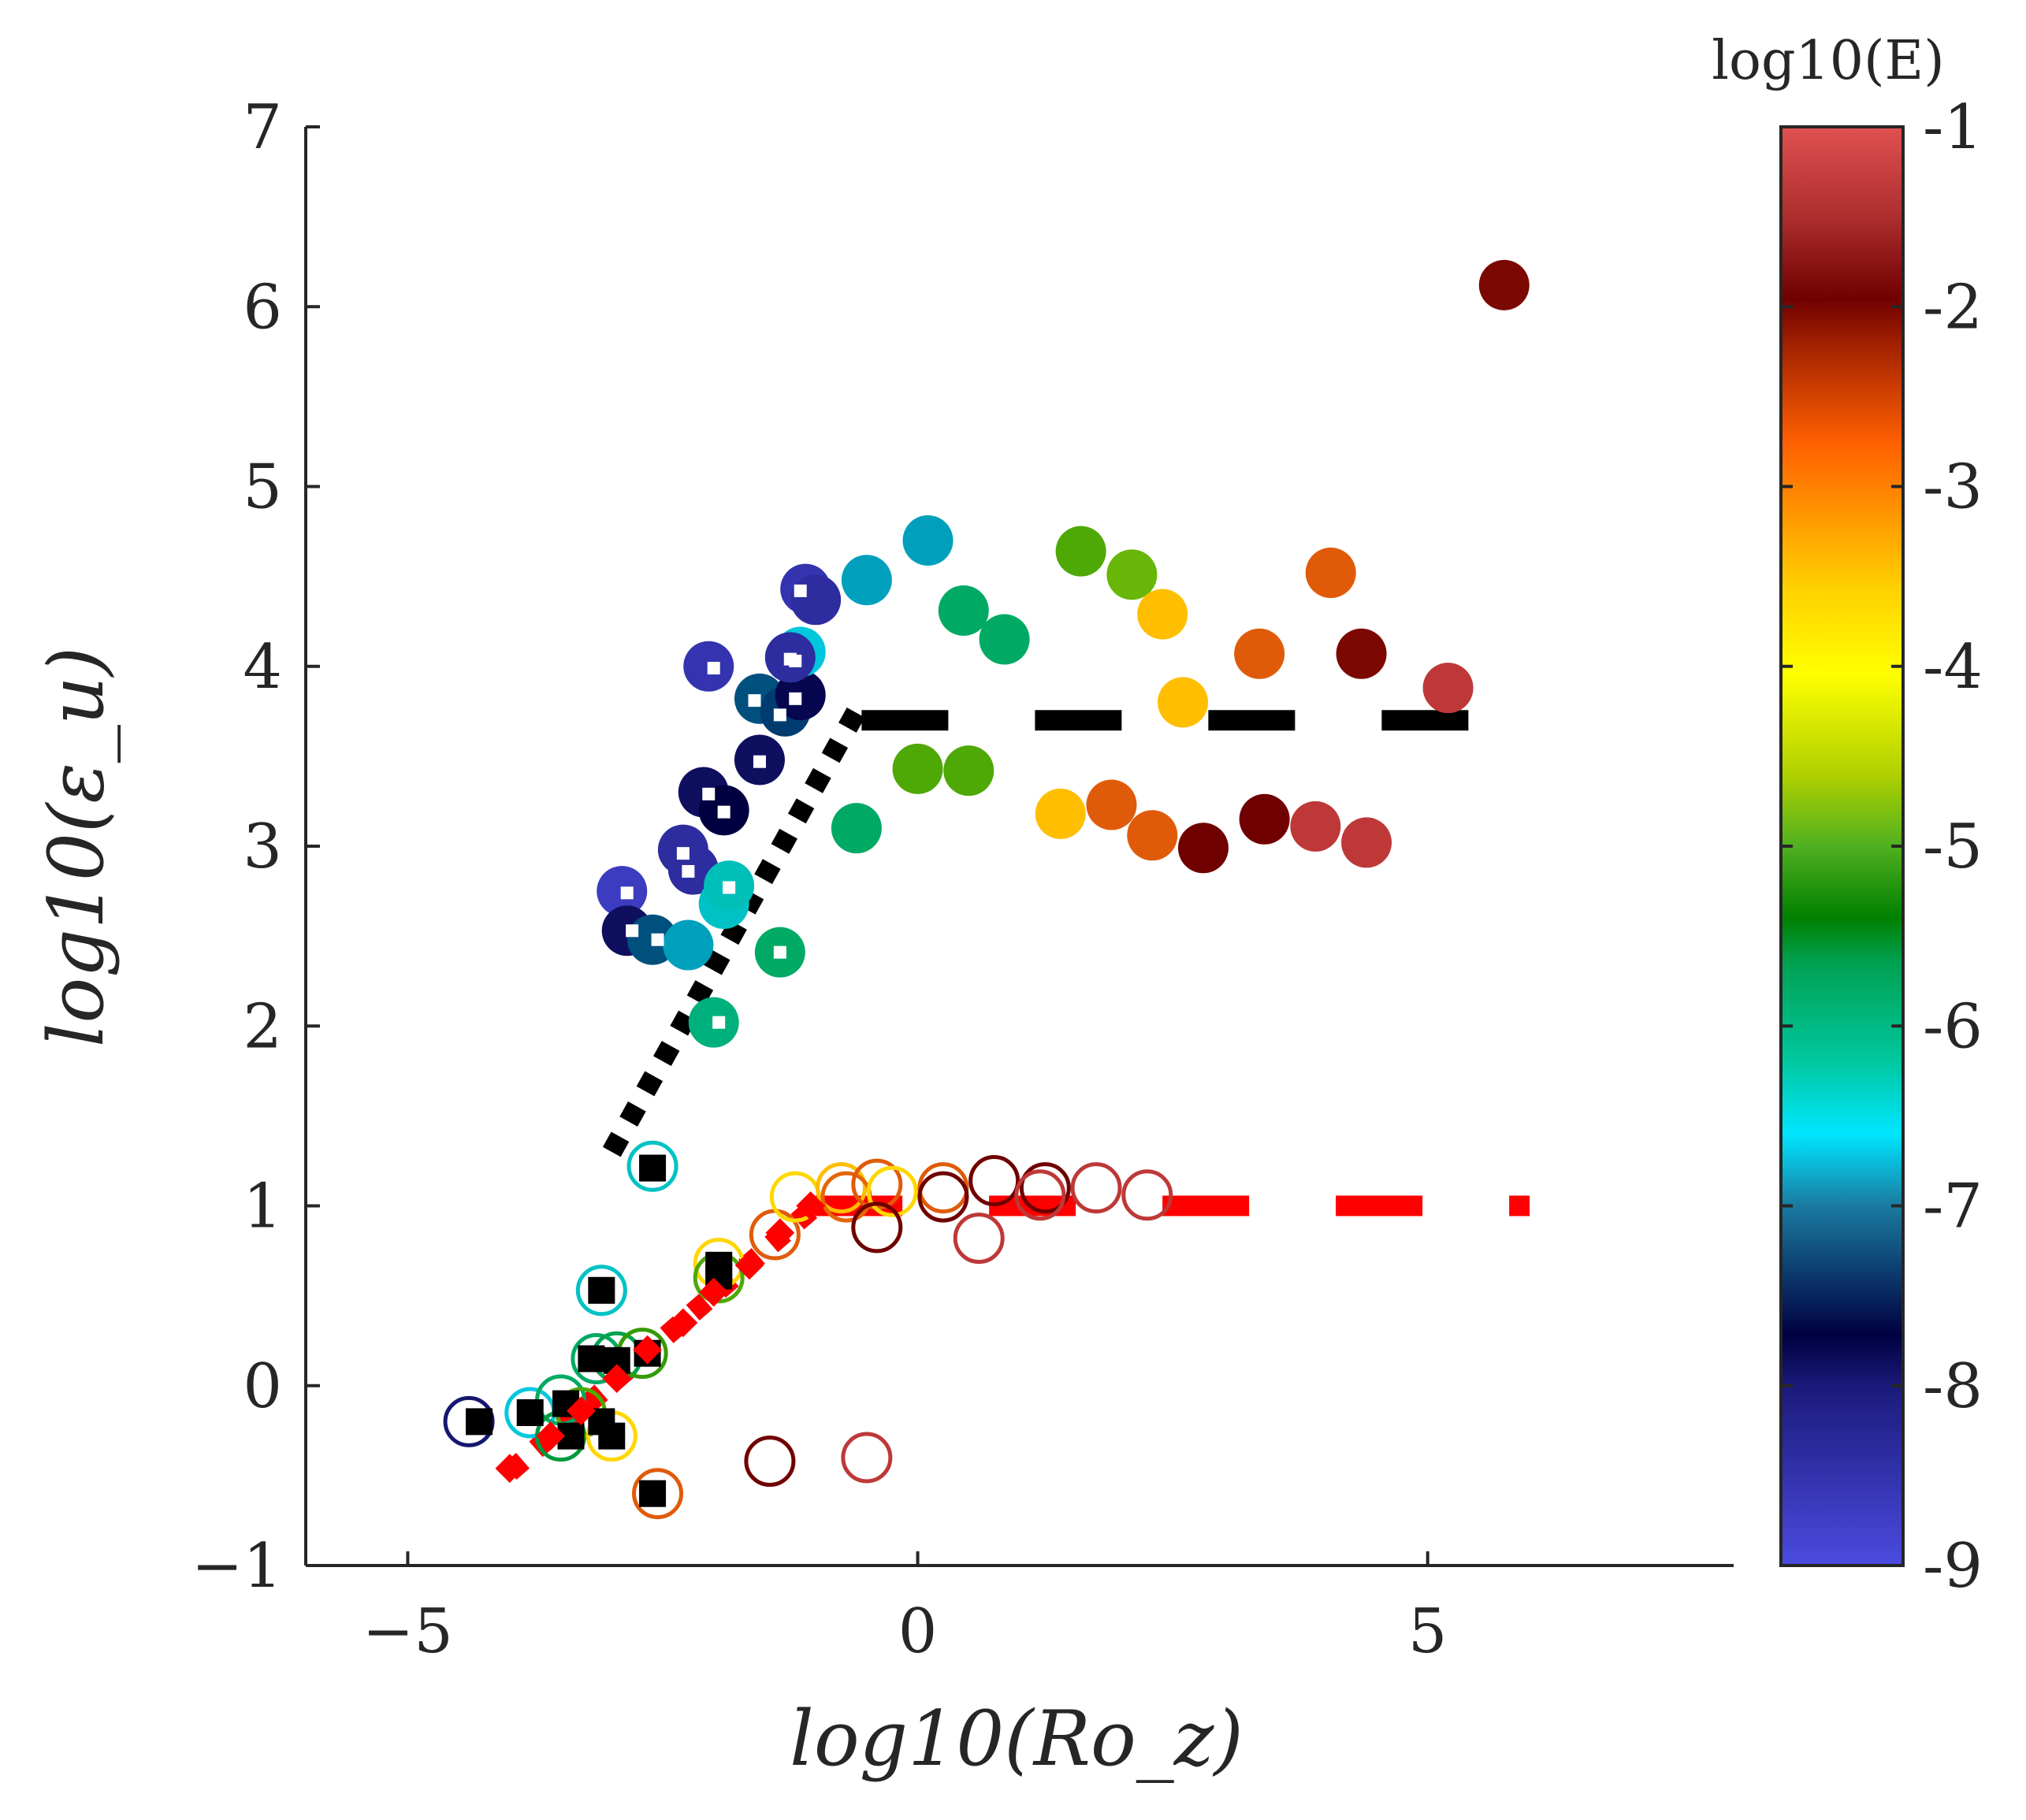 The height and width of the screenshot is (1820, 2026). What do you see at coordinates (262, 847) in the screenshot?
I see `y-tick-label: 3` at bounding box center [262, 847].